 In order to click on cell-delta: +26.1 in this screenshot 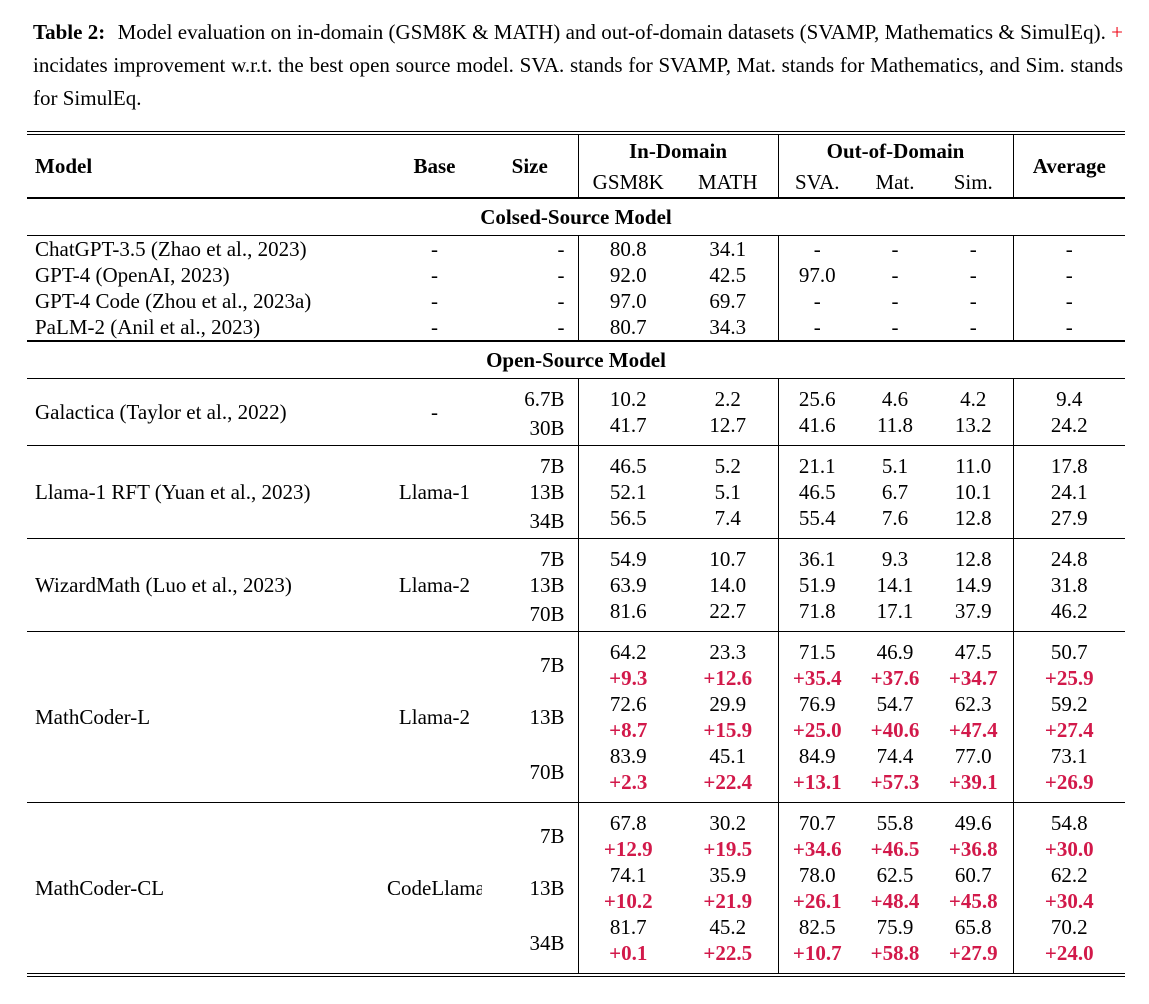, I will do `click(817, 900)`.